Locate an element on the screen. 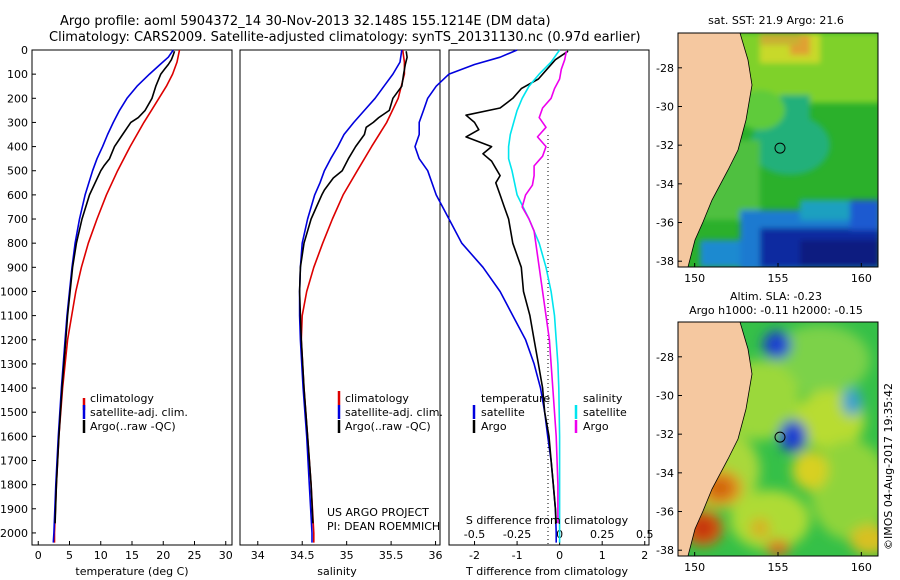 The image size is (900, 580). s-diff-tick-label: -0.5 is located at coordinates (474, 534).